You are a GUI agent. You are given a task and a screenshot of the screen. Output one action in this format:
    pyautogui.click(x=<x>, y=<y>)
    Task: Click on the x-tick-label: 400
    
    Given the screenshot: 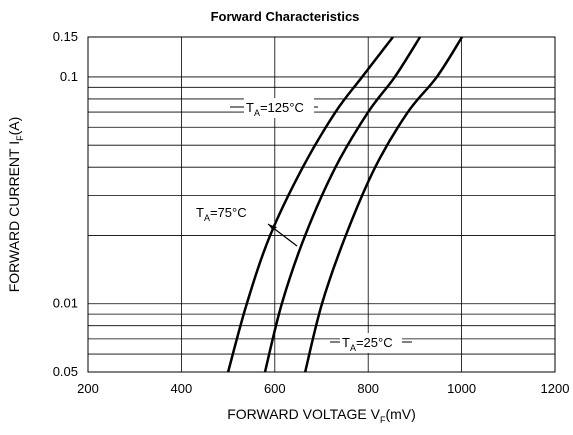 What is the action you would take?
    pyautogui.click(x=182, y=388)
    